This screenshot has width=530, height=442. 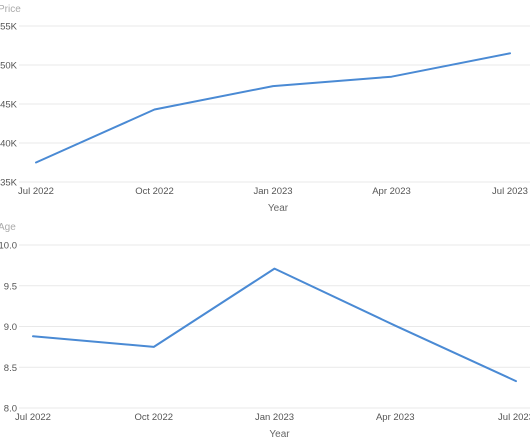 What do you see at coordinates (9, 27) in the screenshot?
I see `y-tick-label: 155K` at bounding box center [9, 27].